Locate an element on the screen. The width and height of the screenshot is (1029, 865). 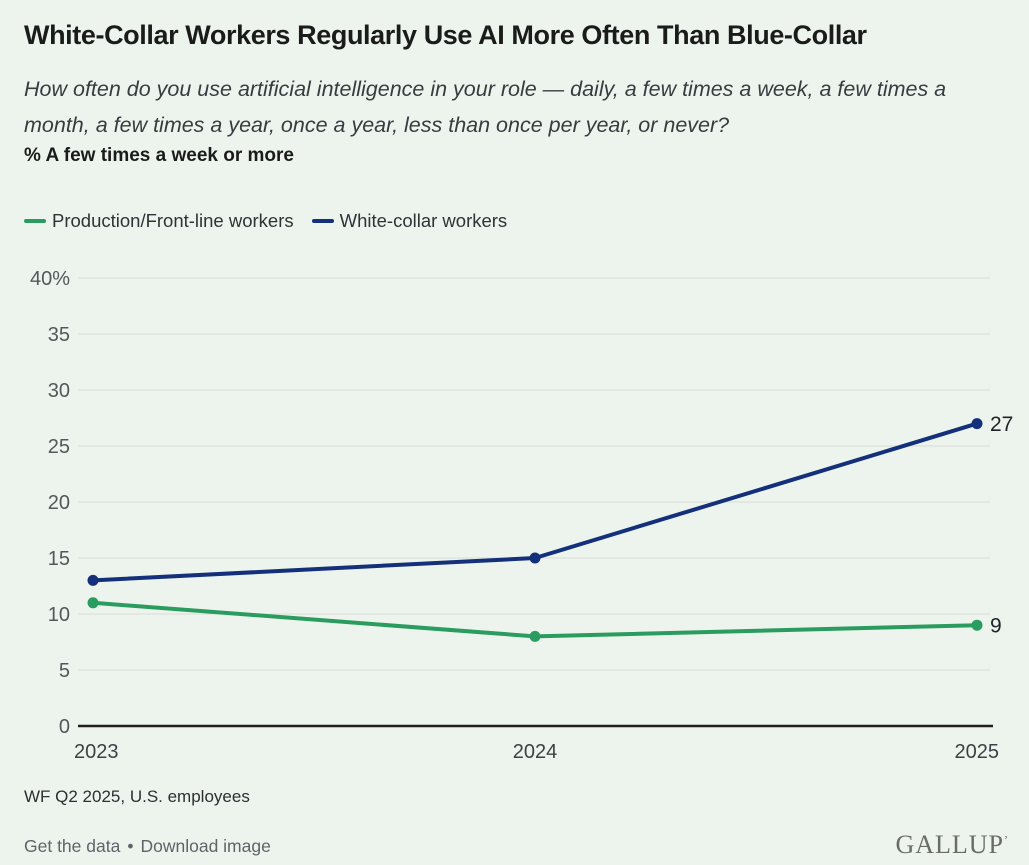
gallup-logo: GALLUP’ is located at coordinates (952, 844).